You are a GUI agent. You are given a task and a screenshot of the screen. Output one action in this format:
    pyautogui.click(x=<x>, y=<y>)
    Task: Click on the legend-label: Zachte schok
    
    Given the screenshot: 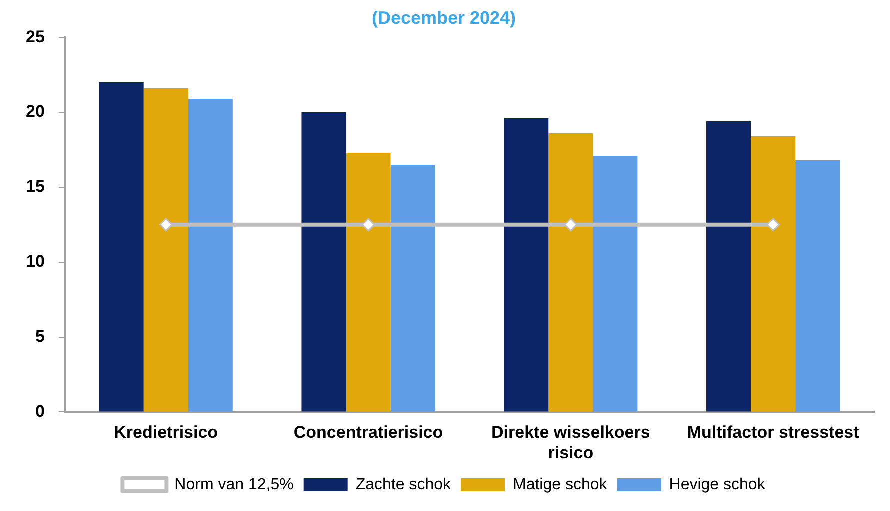 What is the action you would take?
    pyautogui.click(x=404, y=485)
    